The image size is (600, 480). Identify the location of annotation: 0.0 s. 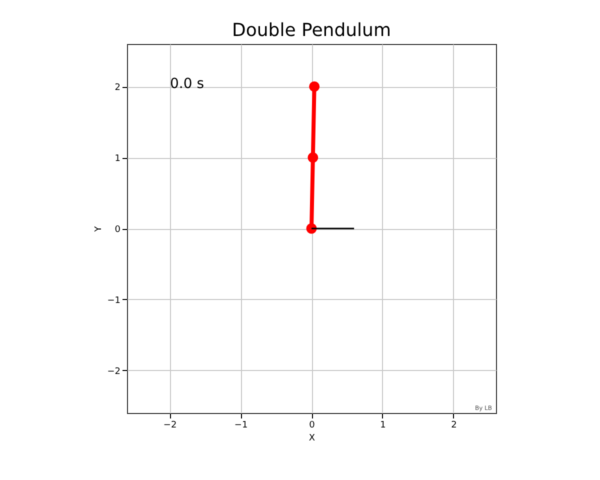
(187, 84).